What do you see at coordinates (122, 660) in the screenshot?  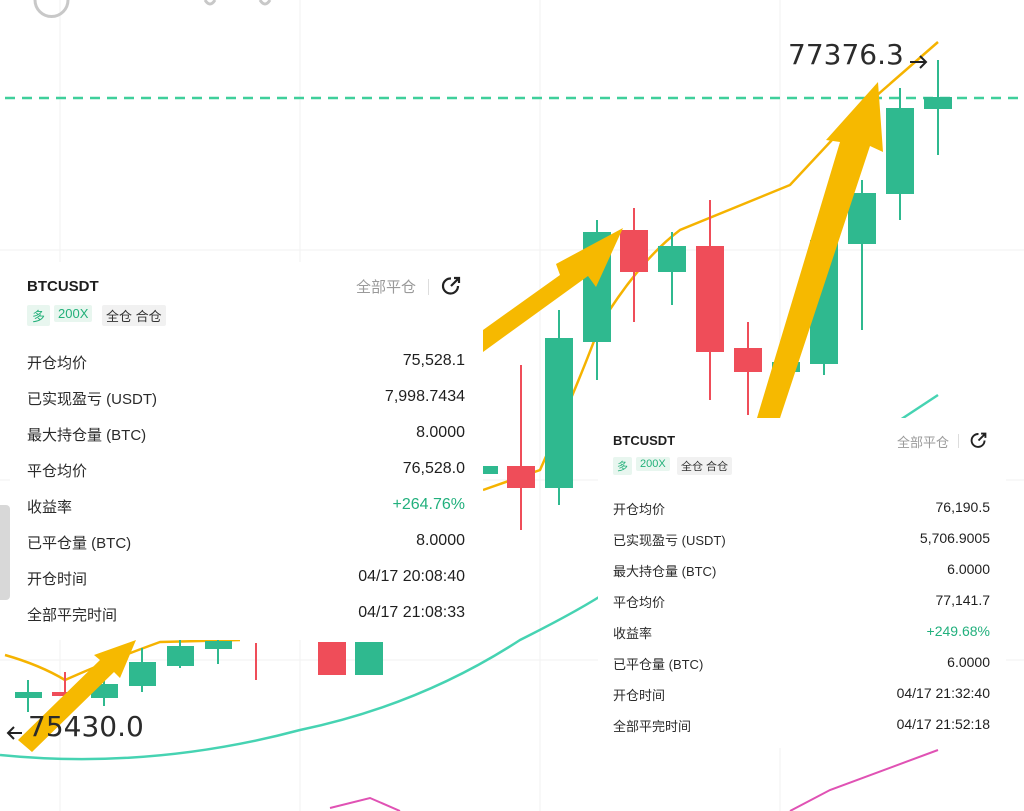 I see `ma-orange-line-lower` at bounding box center [122, 660].